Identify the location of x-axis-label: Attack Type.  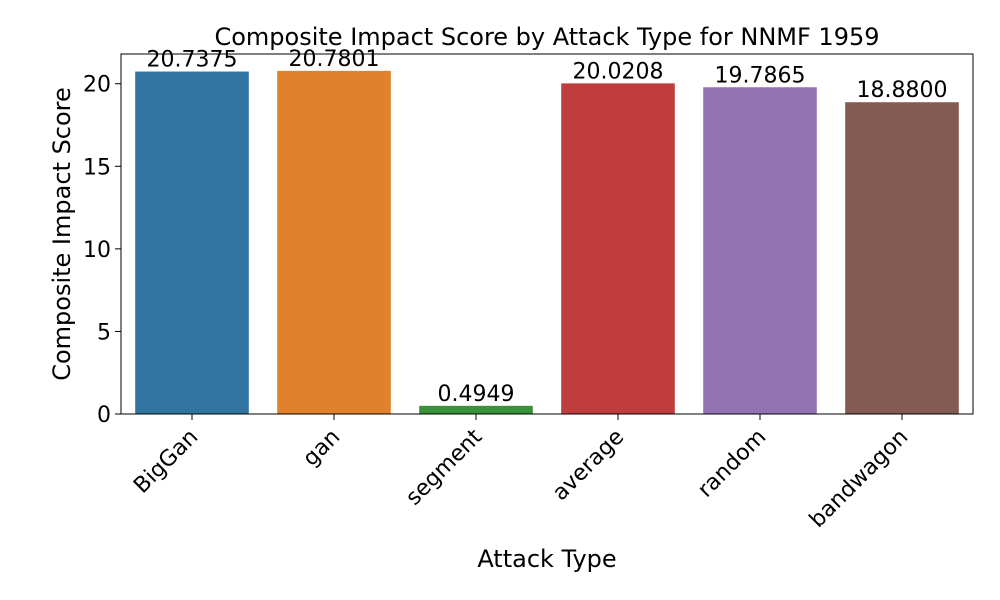
(546, 559).